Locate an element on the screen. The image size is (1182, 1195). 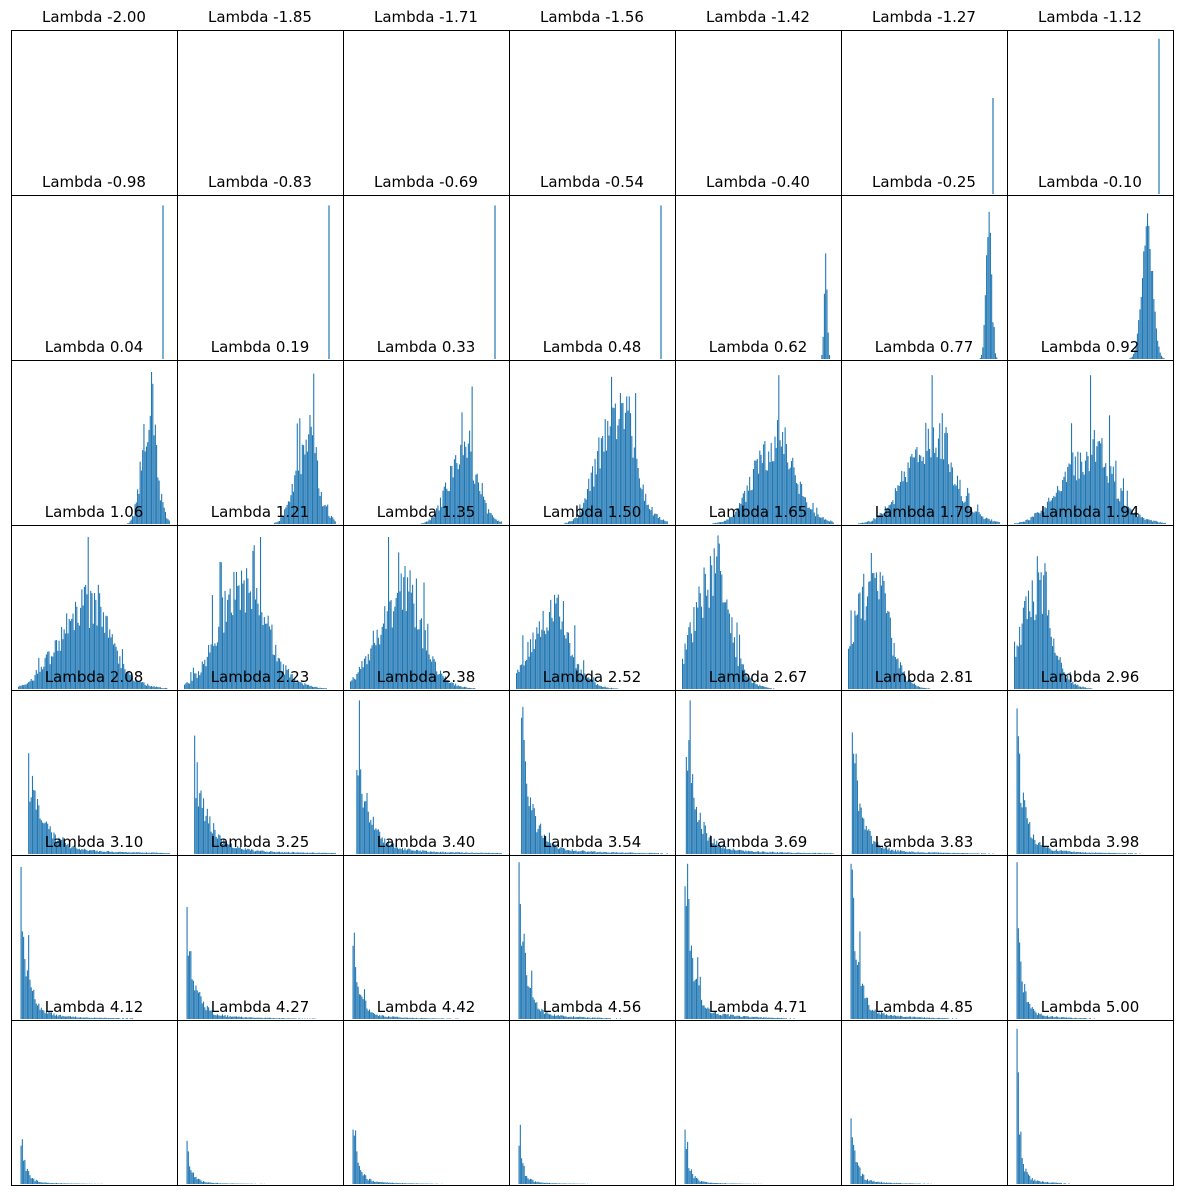
panel-title: Lambda 0.33 is located at coordinates (426, 347).